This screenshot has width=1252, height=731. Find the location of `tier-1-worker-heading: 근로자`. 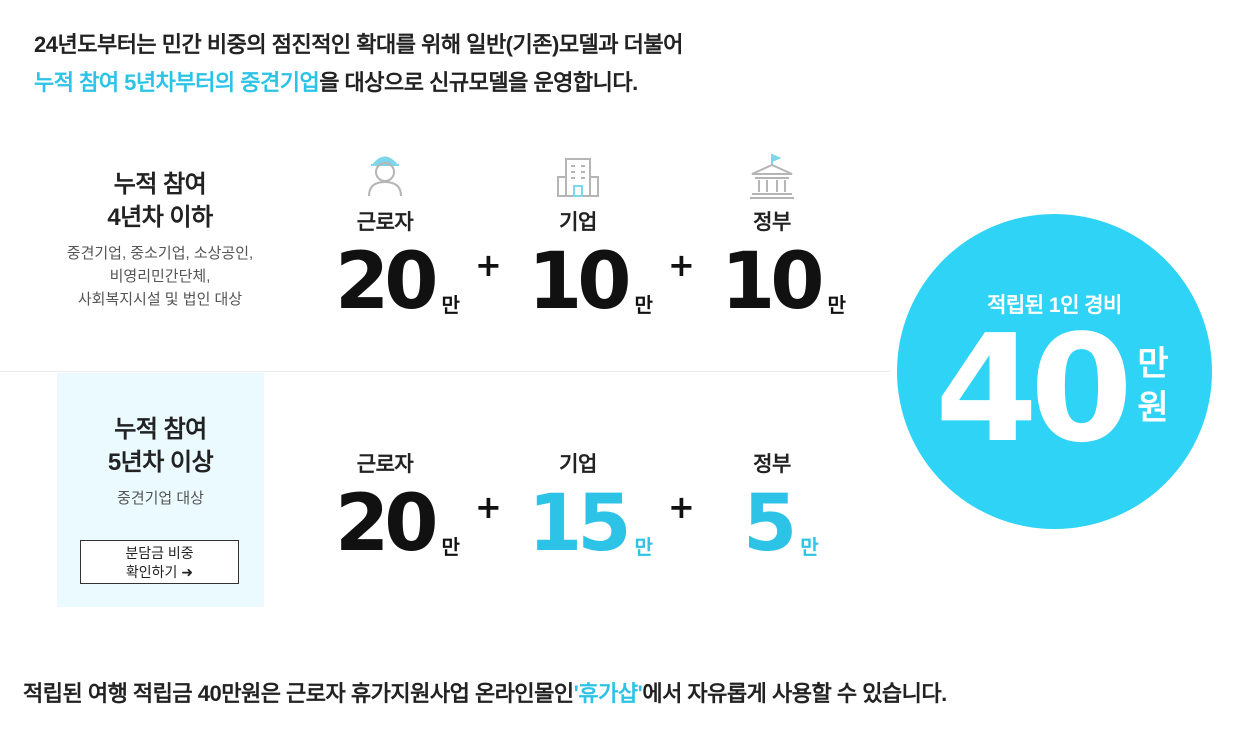

tier-1-worker-heading: 근로자 is located at coordinates (385, 222).